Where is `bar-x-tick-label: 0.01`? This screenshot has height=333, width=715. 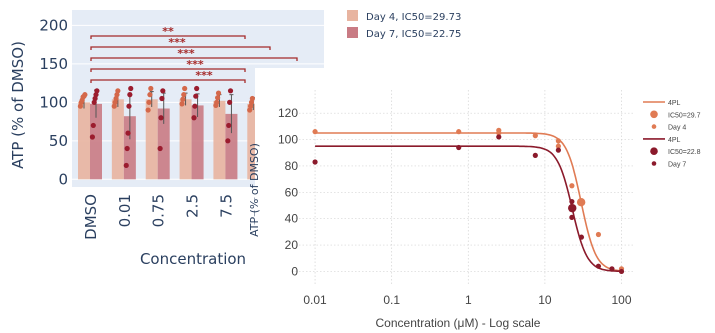 bar-x-tick-label: 0.01 is located at coordinates (125, 210).